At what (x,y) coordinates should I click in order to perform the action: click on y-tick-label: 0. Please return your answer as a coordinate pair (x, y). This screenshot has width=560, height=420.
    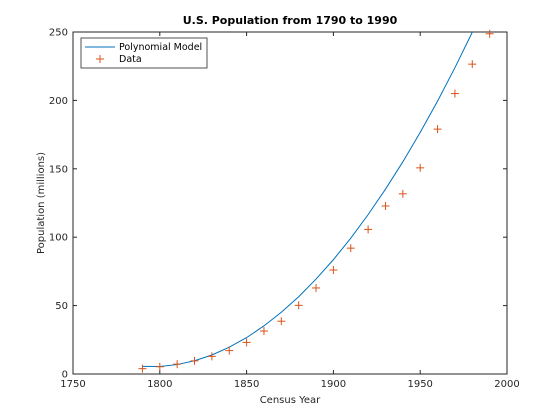
    Looking at the image, I should click on (65, 375).